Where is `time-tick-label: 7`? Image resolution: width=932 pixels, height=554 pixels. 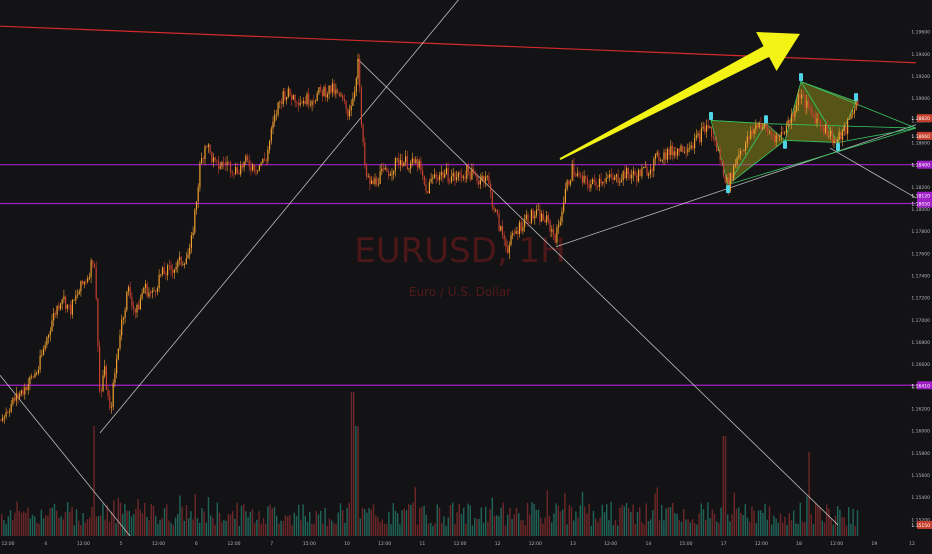
time-tick-label: 7 is located at coordinates (271, 544).